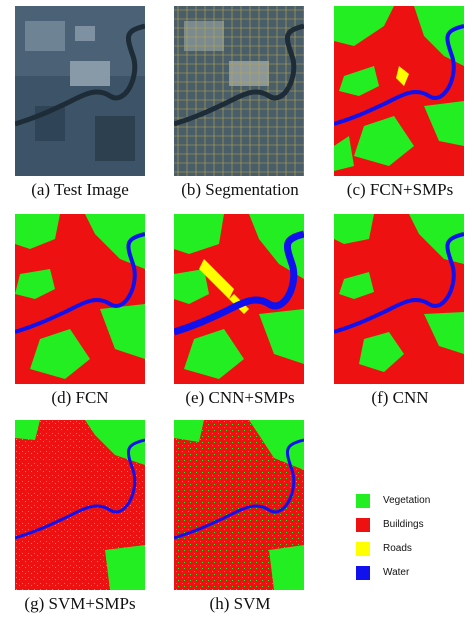  Describe the element at coordinates (240, 397) in the screenshot. I see `panel-e-caption: (e) CNN+SMPs` at that location.